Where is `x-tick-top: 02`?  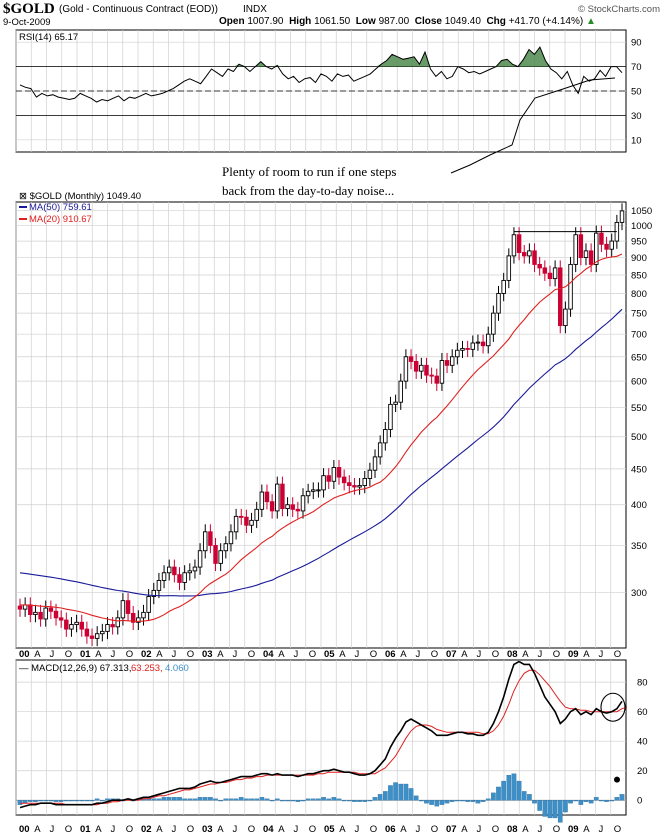
x-tick-top: 02 is located at coordinates (146, 654).